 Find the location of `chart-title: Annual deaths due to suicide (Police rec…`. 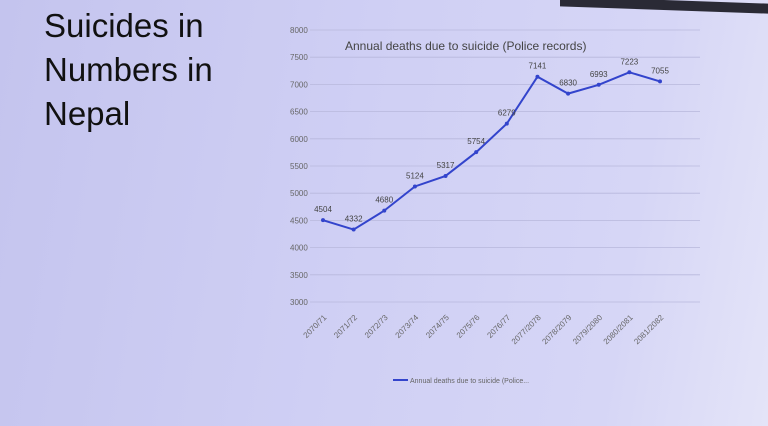

chart-title: Annual deaths due to suicide (Police rec… is located at coordinates (465, 46).